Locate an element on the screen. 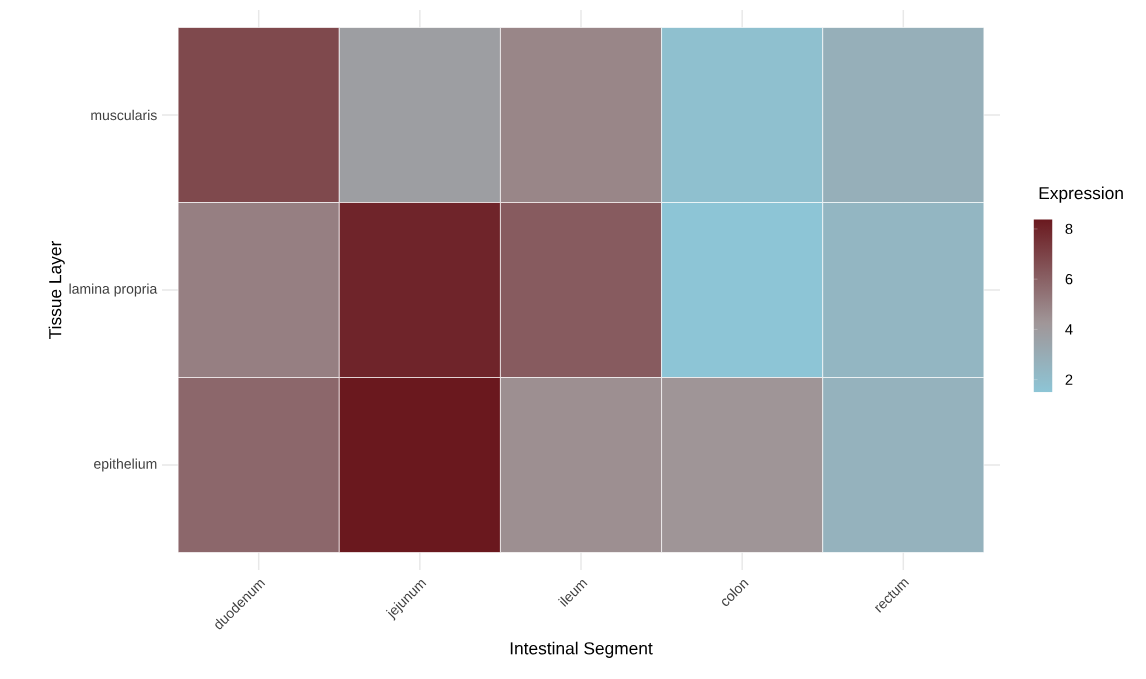 This screenshot has width=1146, height=679. color-bar-title: Expression is located at coordinates (1081, 194).